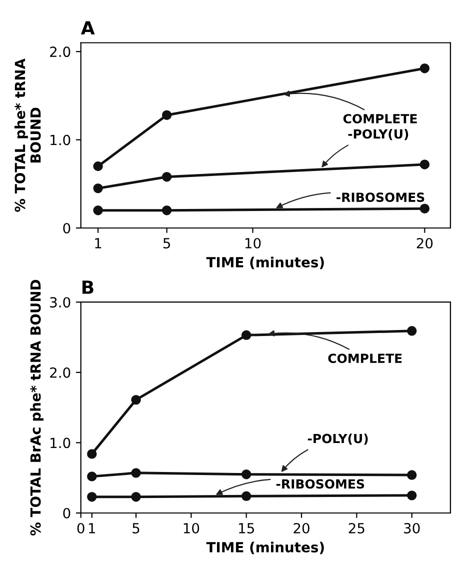 This screenshot has height=570, width=462. What do you see at coordinates (87, 27) in the screenshot?
I see `chart-title: A` at bounding box center [87, 27].